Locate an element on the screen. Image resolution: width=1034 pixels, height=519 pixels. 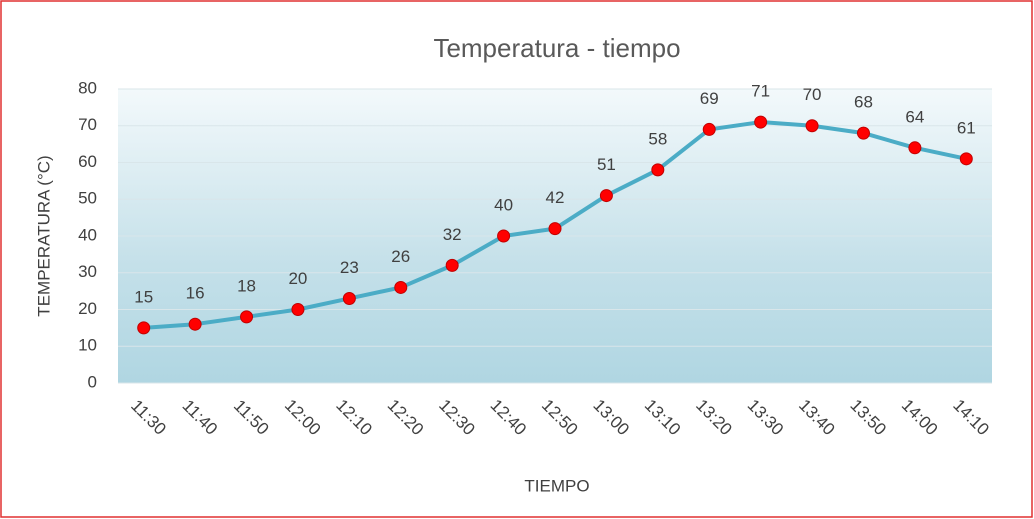
data-label: 68 is located at coordinates (863, 102).